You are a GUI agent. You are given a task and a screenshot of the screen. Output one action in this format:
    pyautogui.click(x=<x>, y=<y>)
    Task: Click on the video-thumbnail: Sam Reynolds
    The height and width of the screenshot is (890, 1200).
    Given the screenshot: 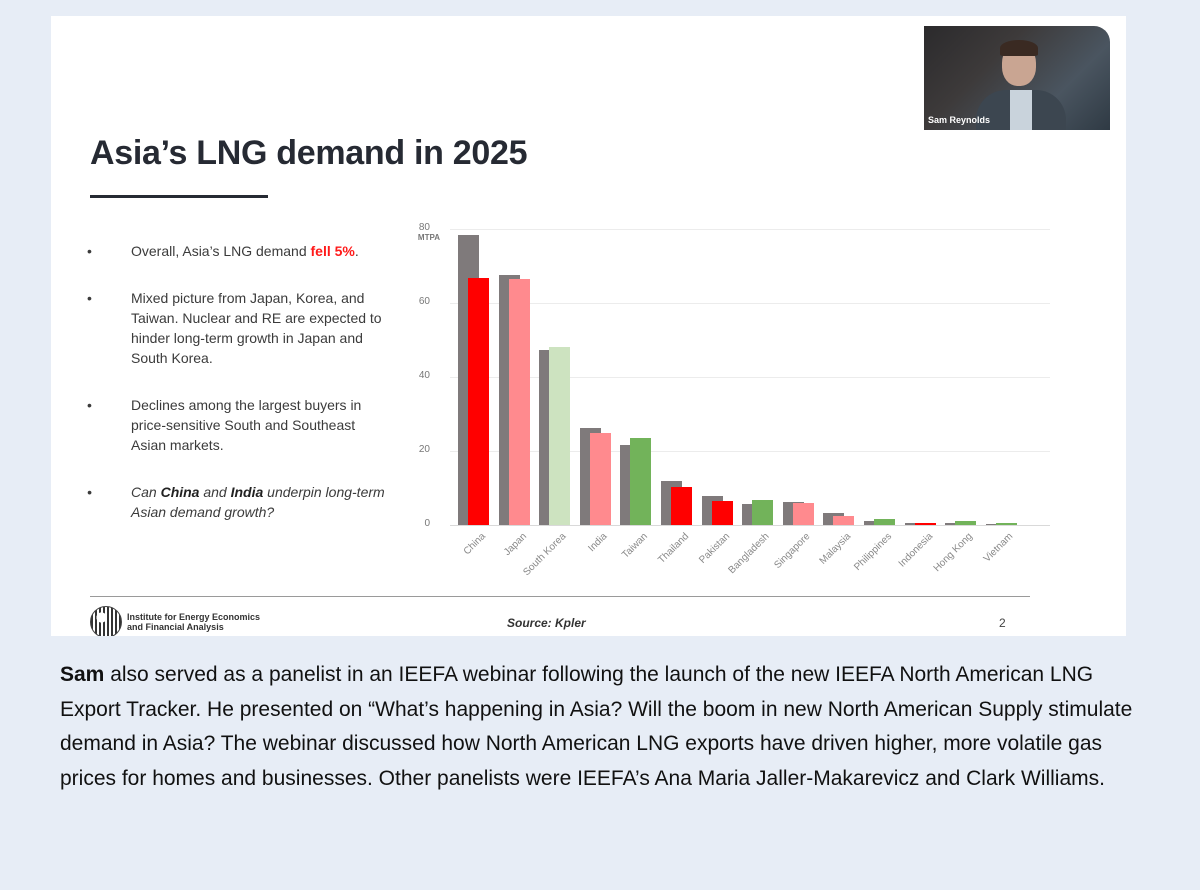 What is the action you would take?
    pyautogui.click(x=1017, y=78)
    